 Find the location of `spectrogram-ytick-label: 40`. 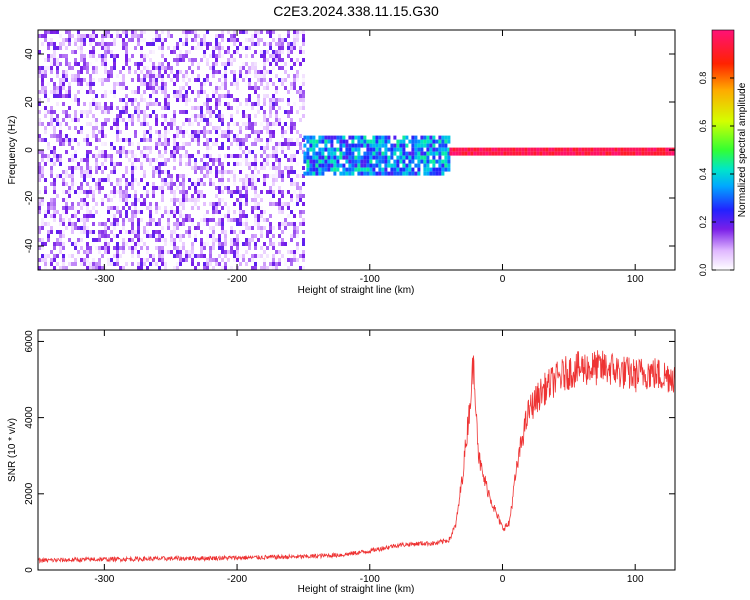

spectrogram-ytick-label: 40 is located at coordinates (29, 54).